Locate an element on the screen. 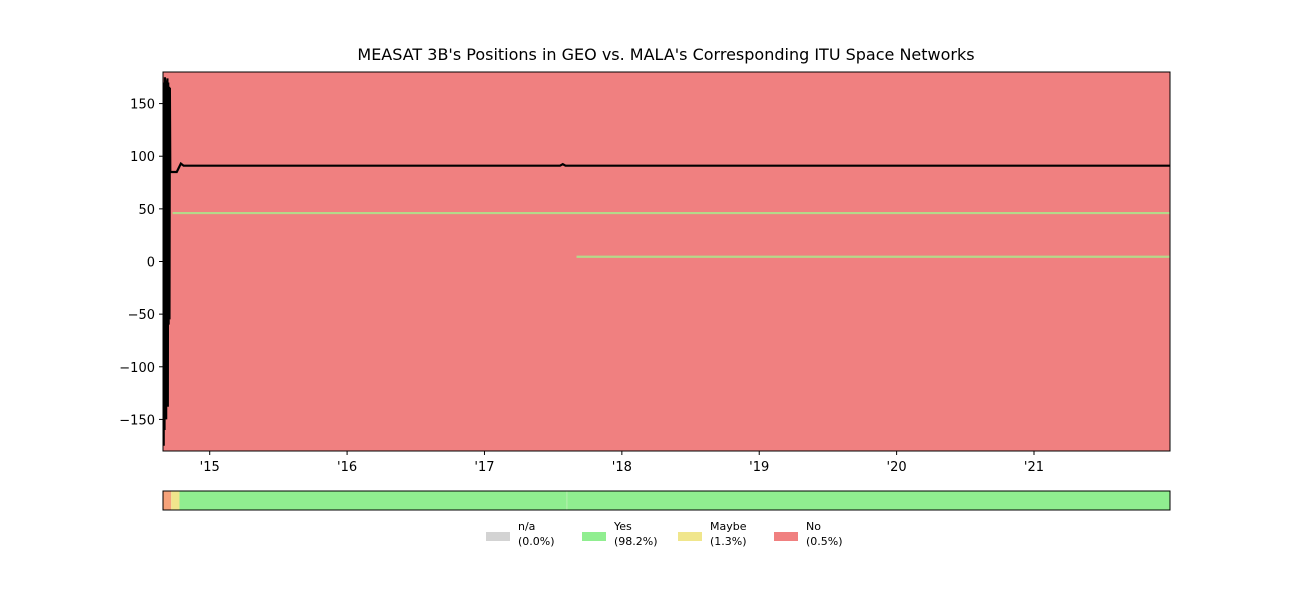  legend-percentage: (0.0%) is located at coordinates (536, 541).